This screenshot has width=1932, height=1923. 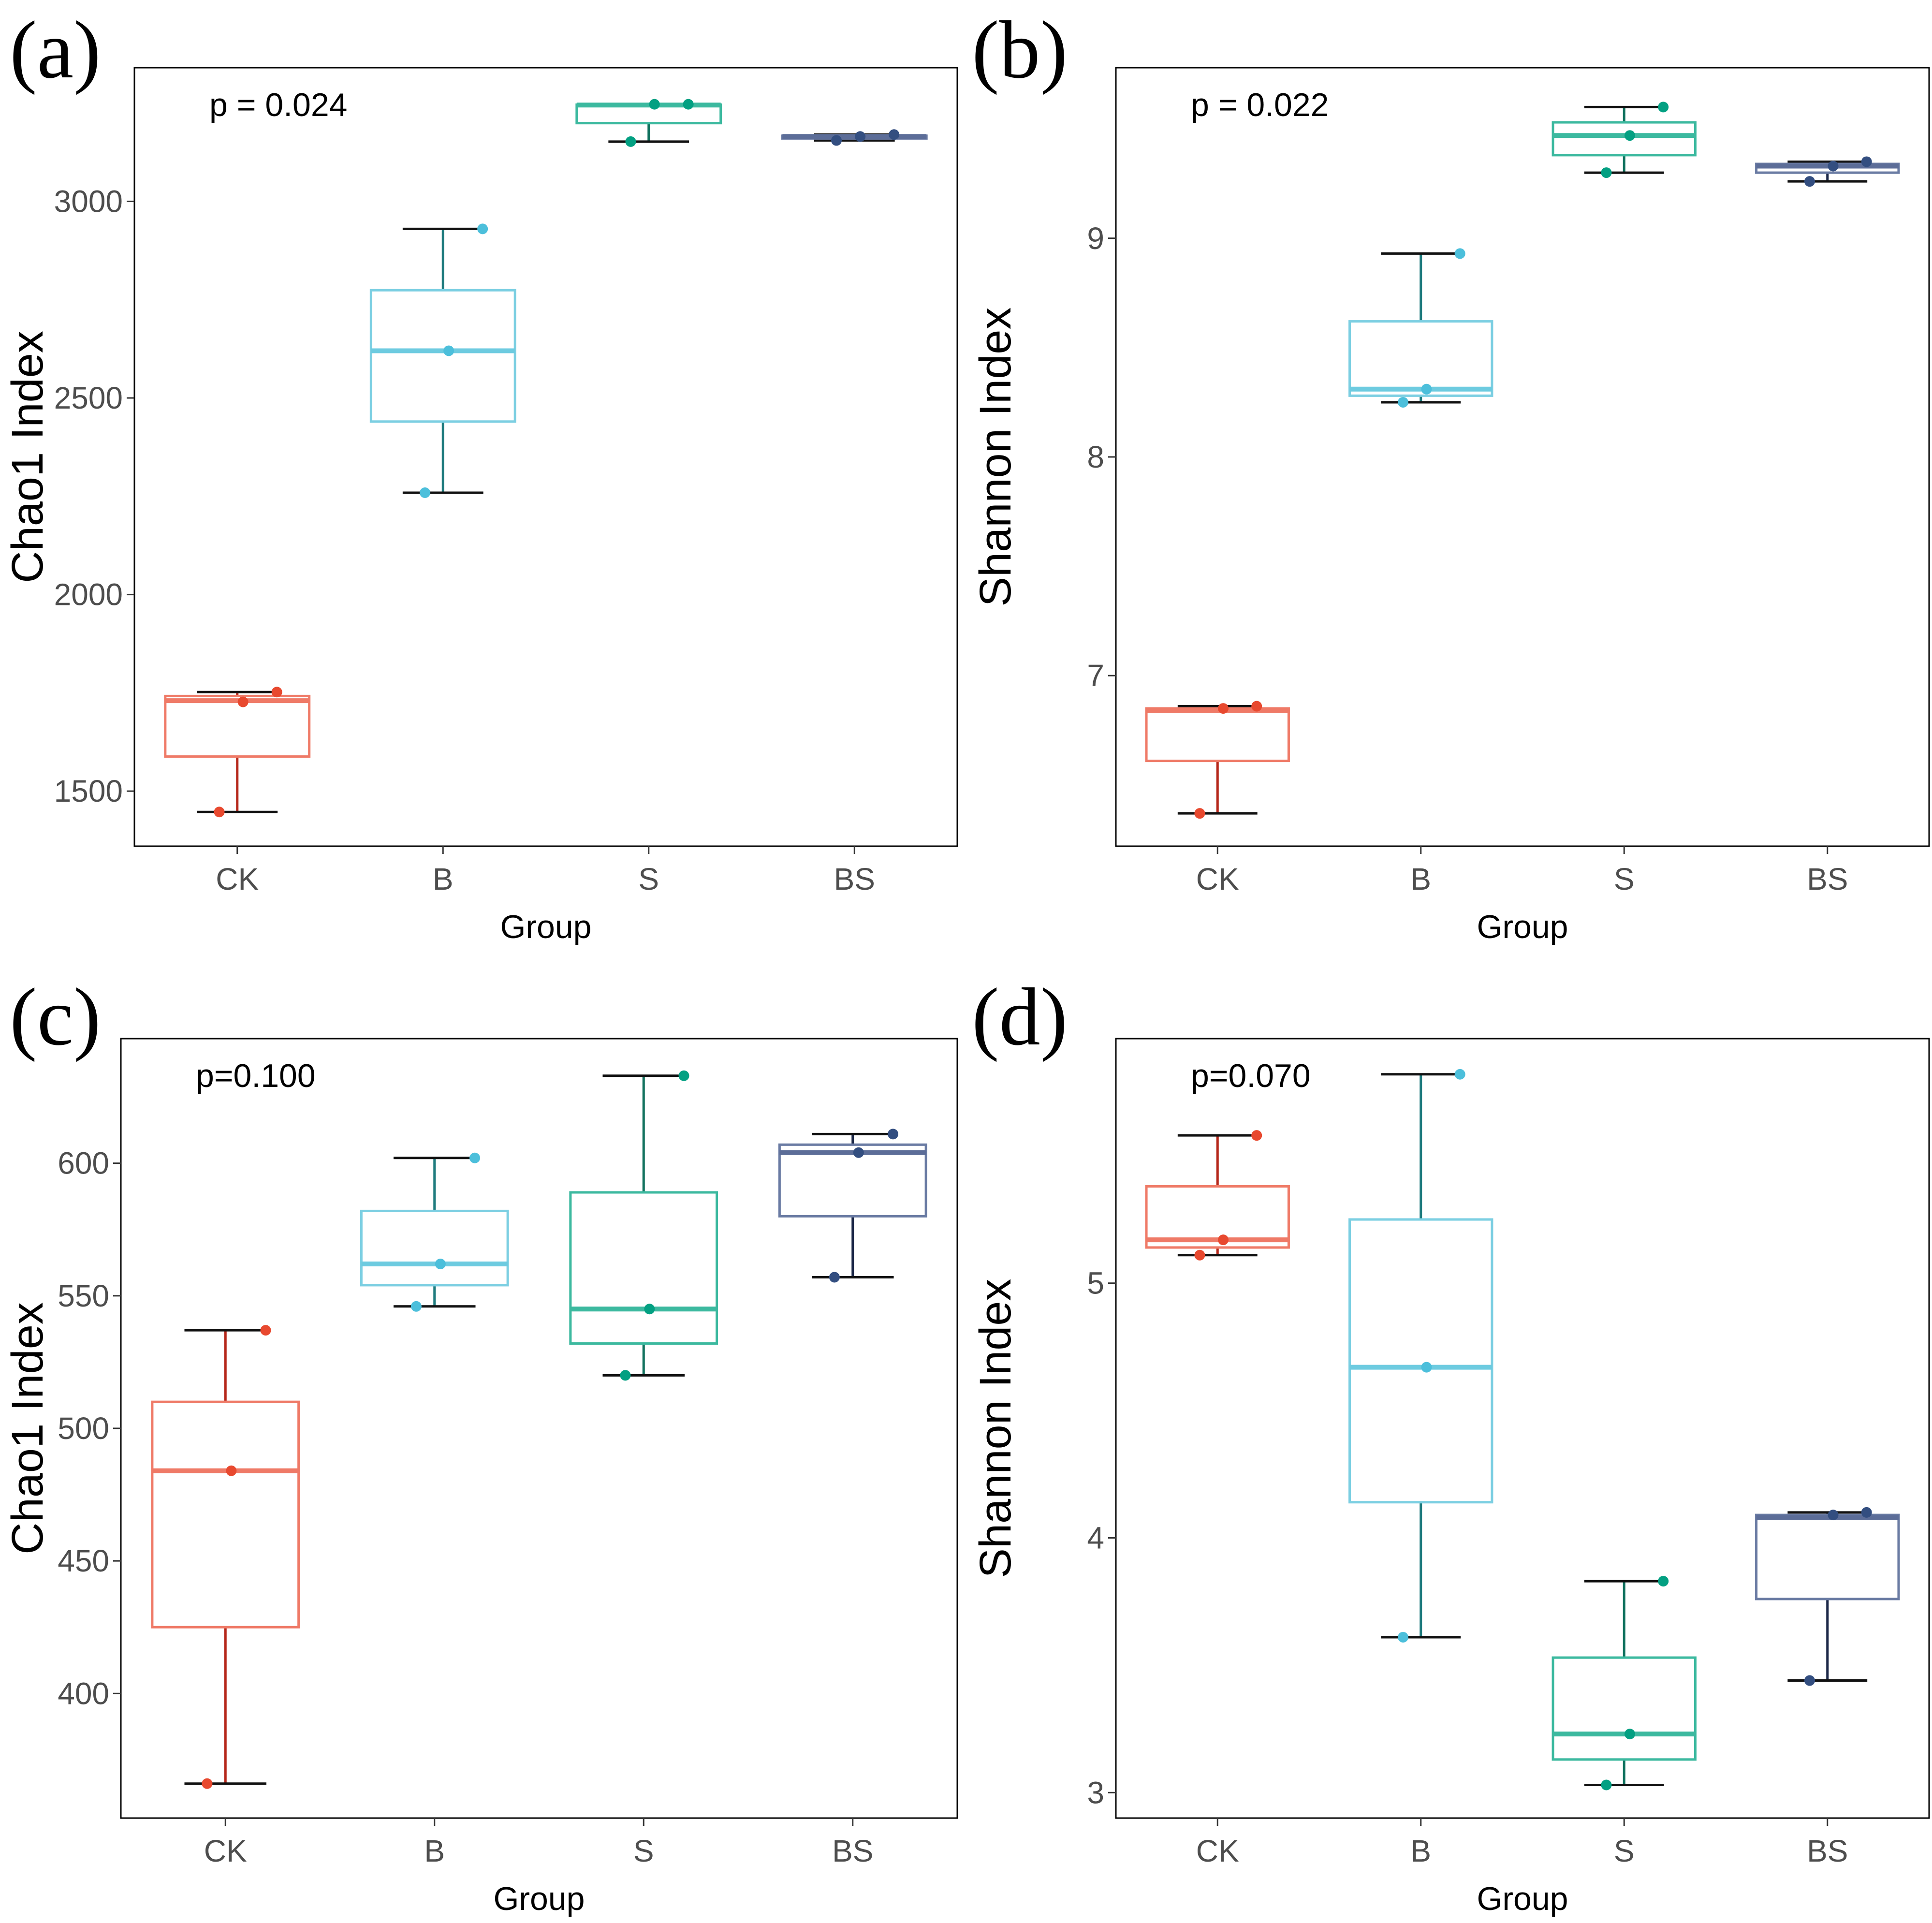 I want to click on y-tick-label: 5, so click(x=1095, y=1283).